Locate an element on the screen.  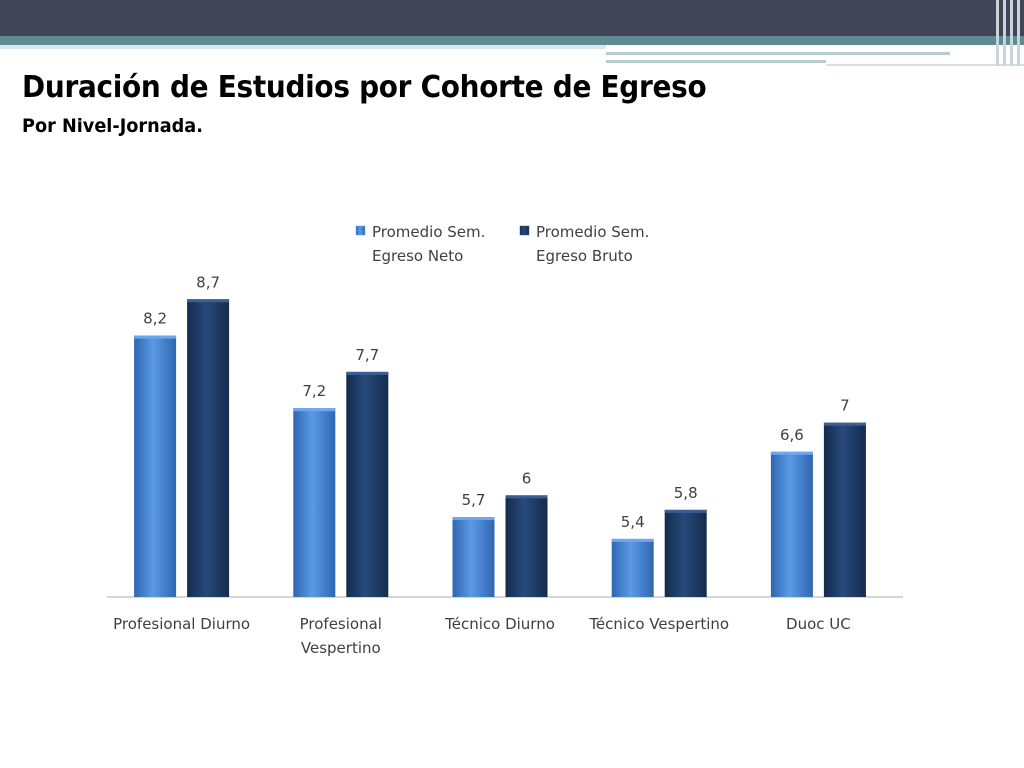
data-label: 8,2 is located at coordinates (155, 319).